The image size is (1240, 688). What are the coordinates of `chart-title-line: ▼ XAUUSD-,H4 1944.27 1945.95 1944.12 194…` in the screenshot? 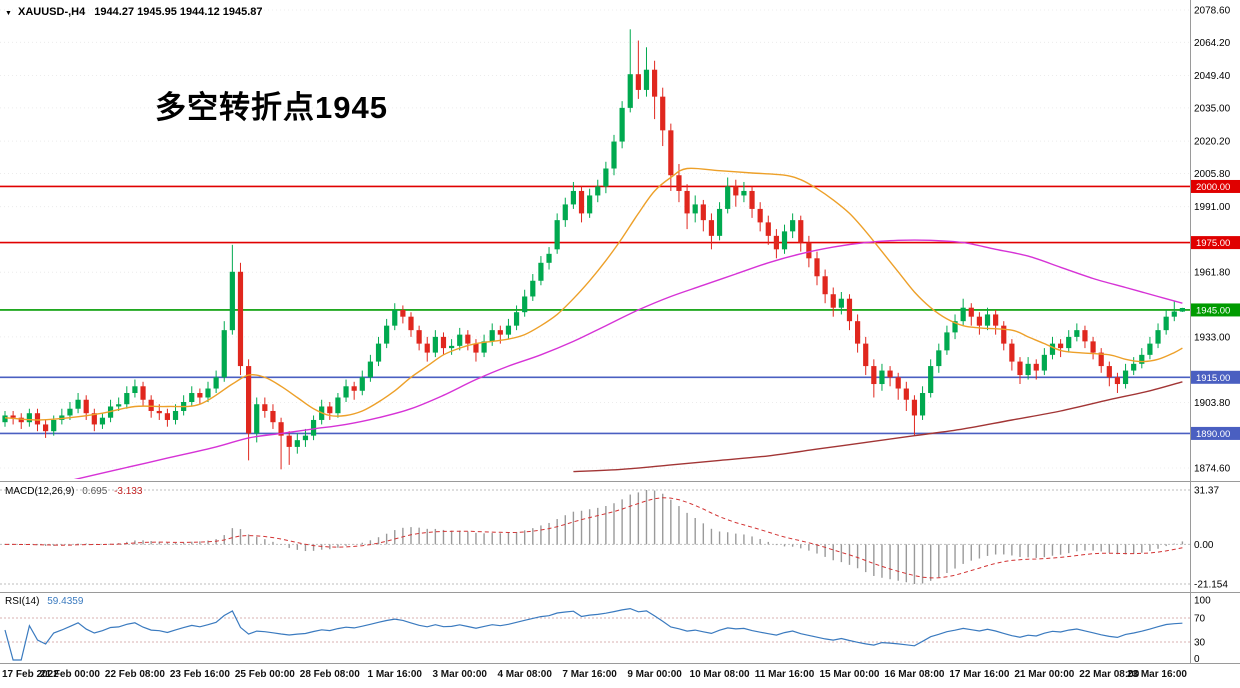 It's located at (134, 12).